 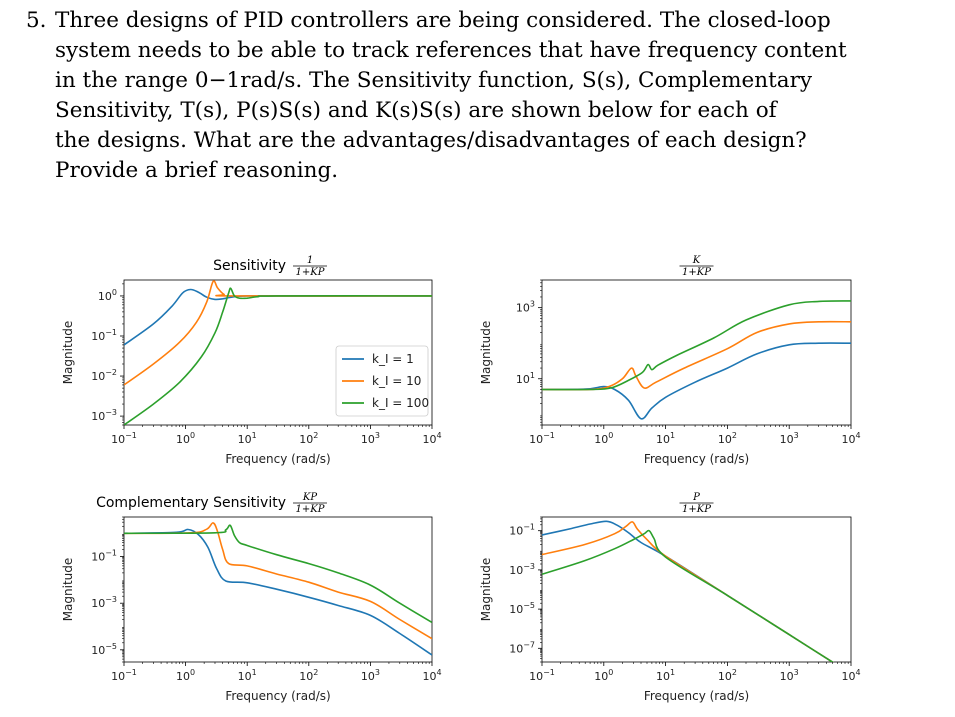 What do you see at coordinates (107, 295) in the screenshot?
I see `y-tick-label: 10⁰` at bounding box center [107, 295].